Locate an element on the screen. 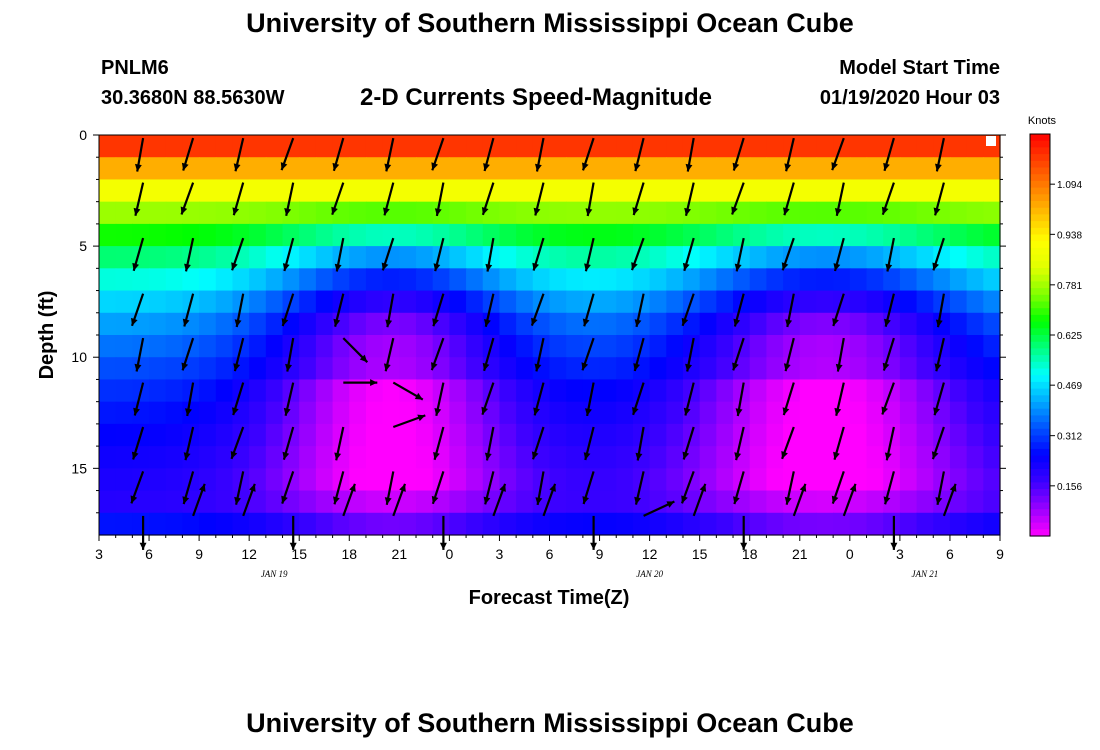  station-coordinates: 30.3680N 88.5630W is located at coordinates (193, 98).